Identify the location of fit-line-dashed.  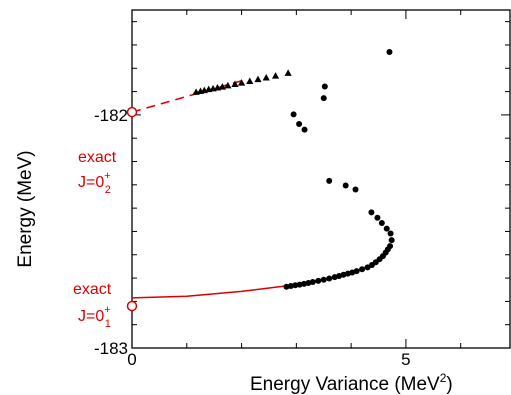
(189, 95).